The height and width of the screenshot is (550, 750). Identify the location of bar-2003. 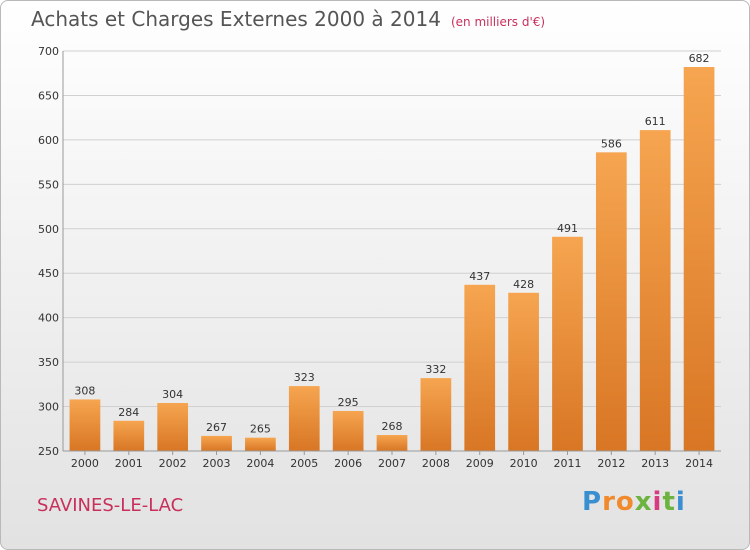
(216, 443).